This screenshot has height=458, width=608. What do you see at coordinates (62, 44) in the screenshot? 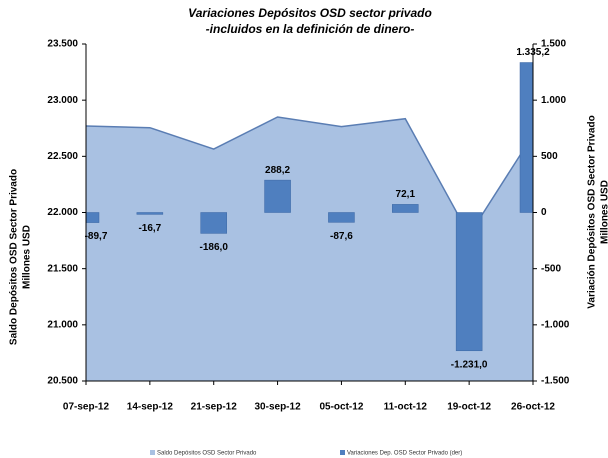
I see `y-tick-label: 23.500` at bounding box center [62, 44].